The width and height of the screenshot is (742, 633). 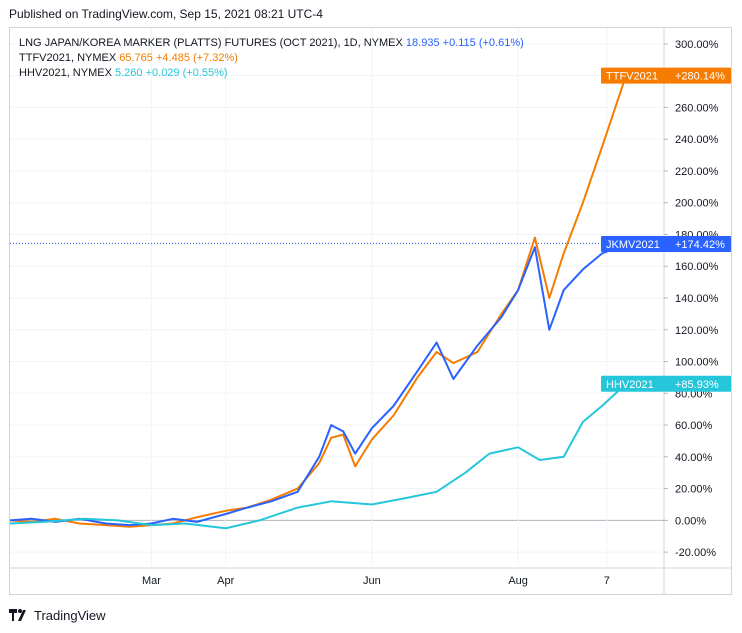 What do you see at coordinates (697, 385) in the screenshot?
I see `end-label-value: +85.93%` at bounding box center [697, 385].